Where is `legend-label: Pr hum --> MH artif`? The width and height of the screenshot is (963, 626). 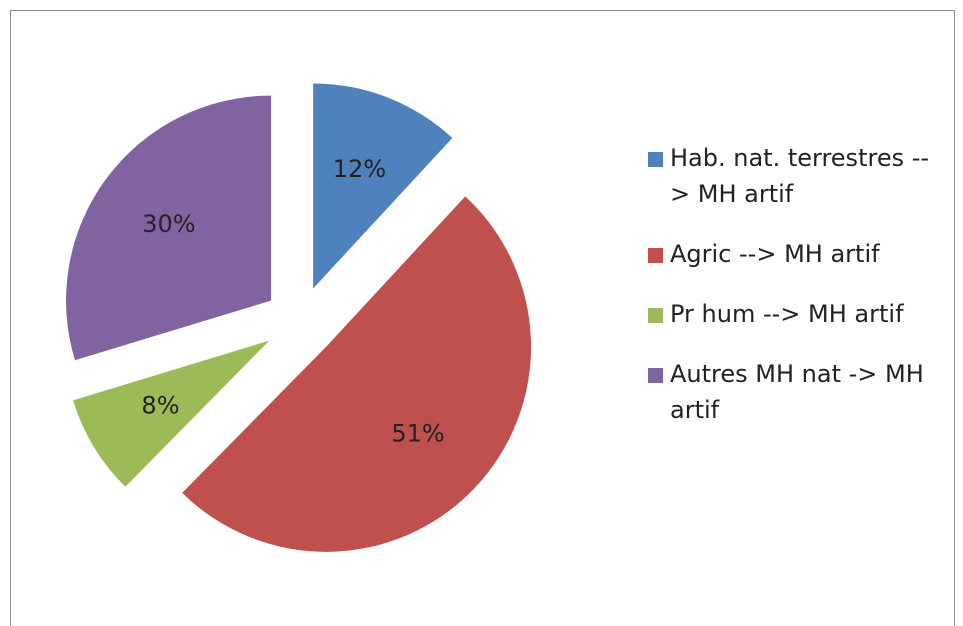 legend-label: Pr hum --> MH artif is located at coordinates (787, 314).